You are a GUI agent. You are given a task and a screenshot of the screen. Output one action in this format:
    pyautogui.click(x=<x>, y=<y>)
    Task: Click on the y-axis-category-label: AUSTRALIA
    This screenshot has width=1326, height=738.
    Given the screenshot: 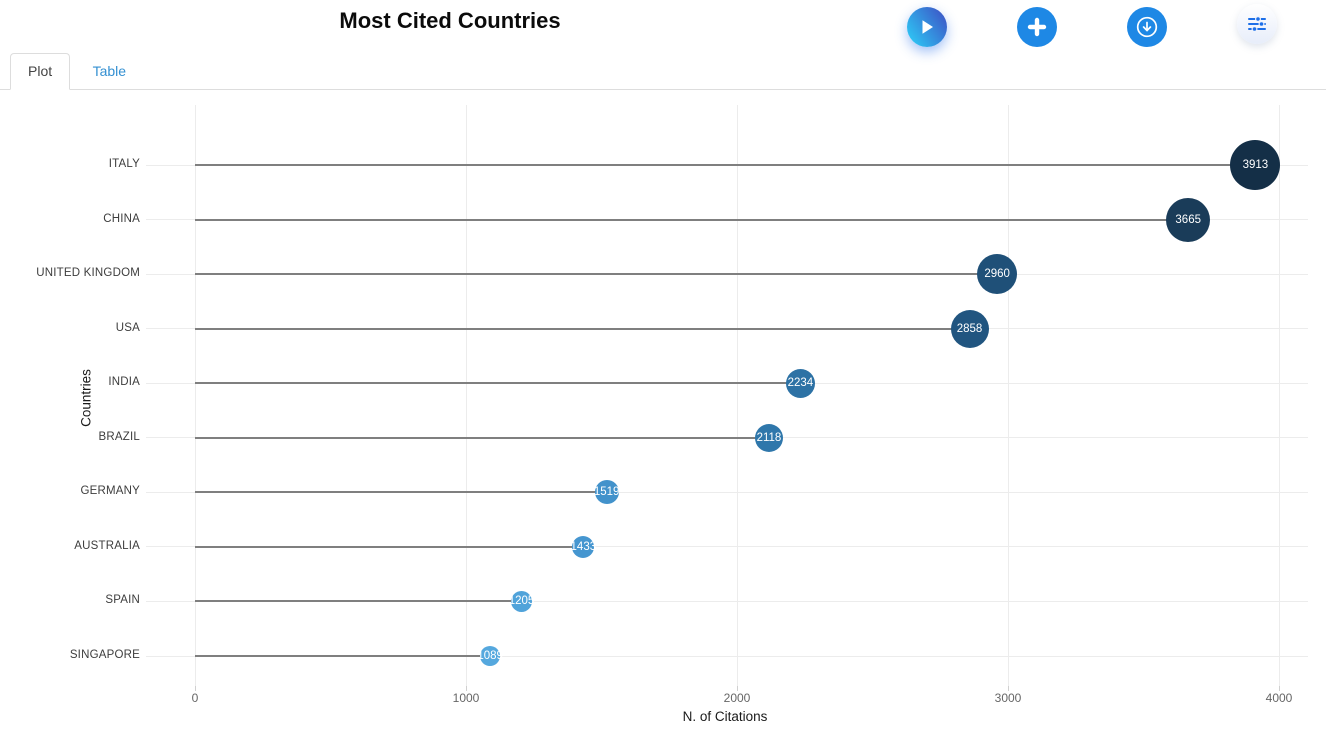 What is the action you would take?
    pyautogui.click(x=107, y=545)
    